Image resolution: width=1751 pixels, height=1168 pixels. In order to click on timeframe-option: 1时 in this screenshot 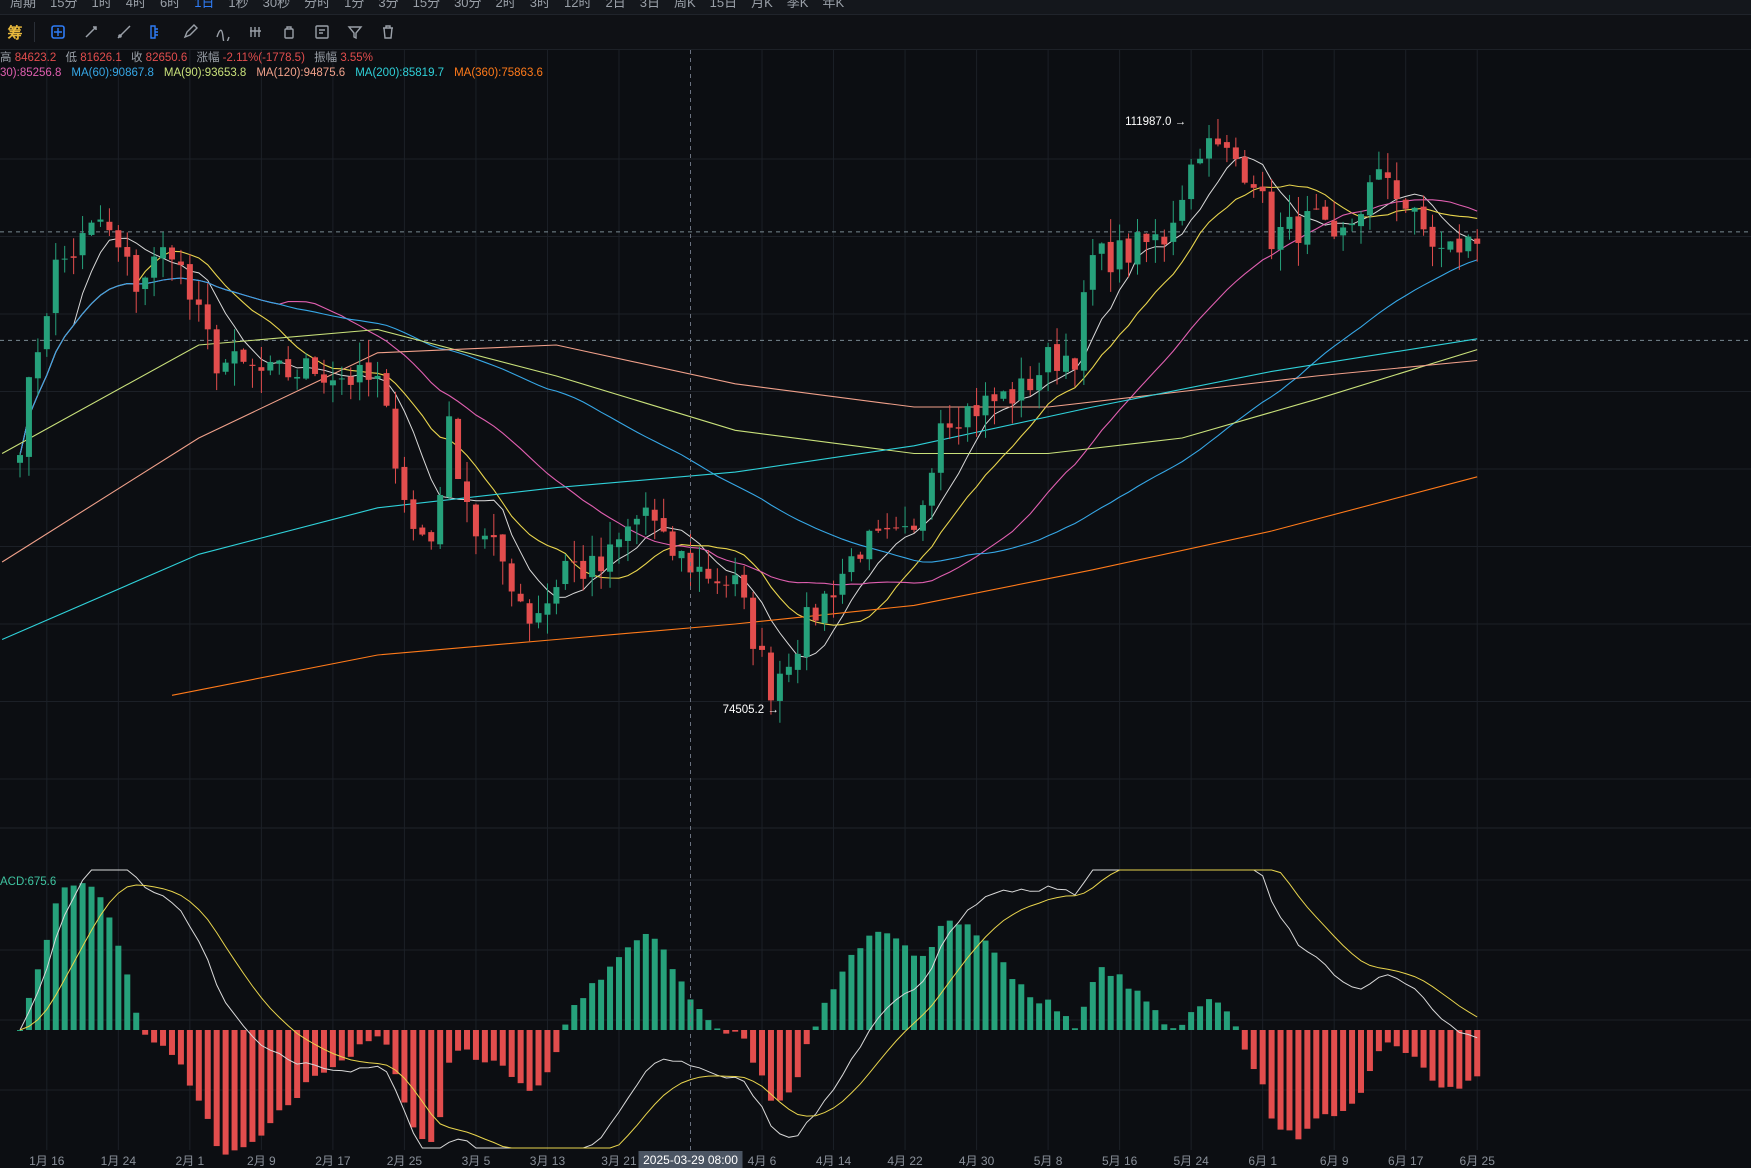, I will do `click(101, 5)`.